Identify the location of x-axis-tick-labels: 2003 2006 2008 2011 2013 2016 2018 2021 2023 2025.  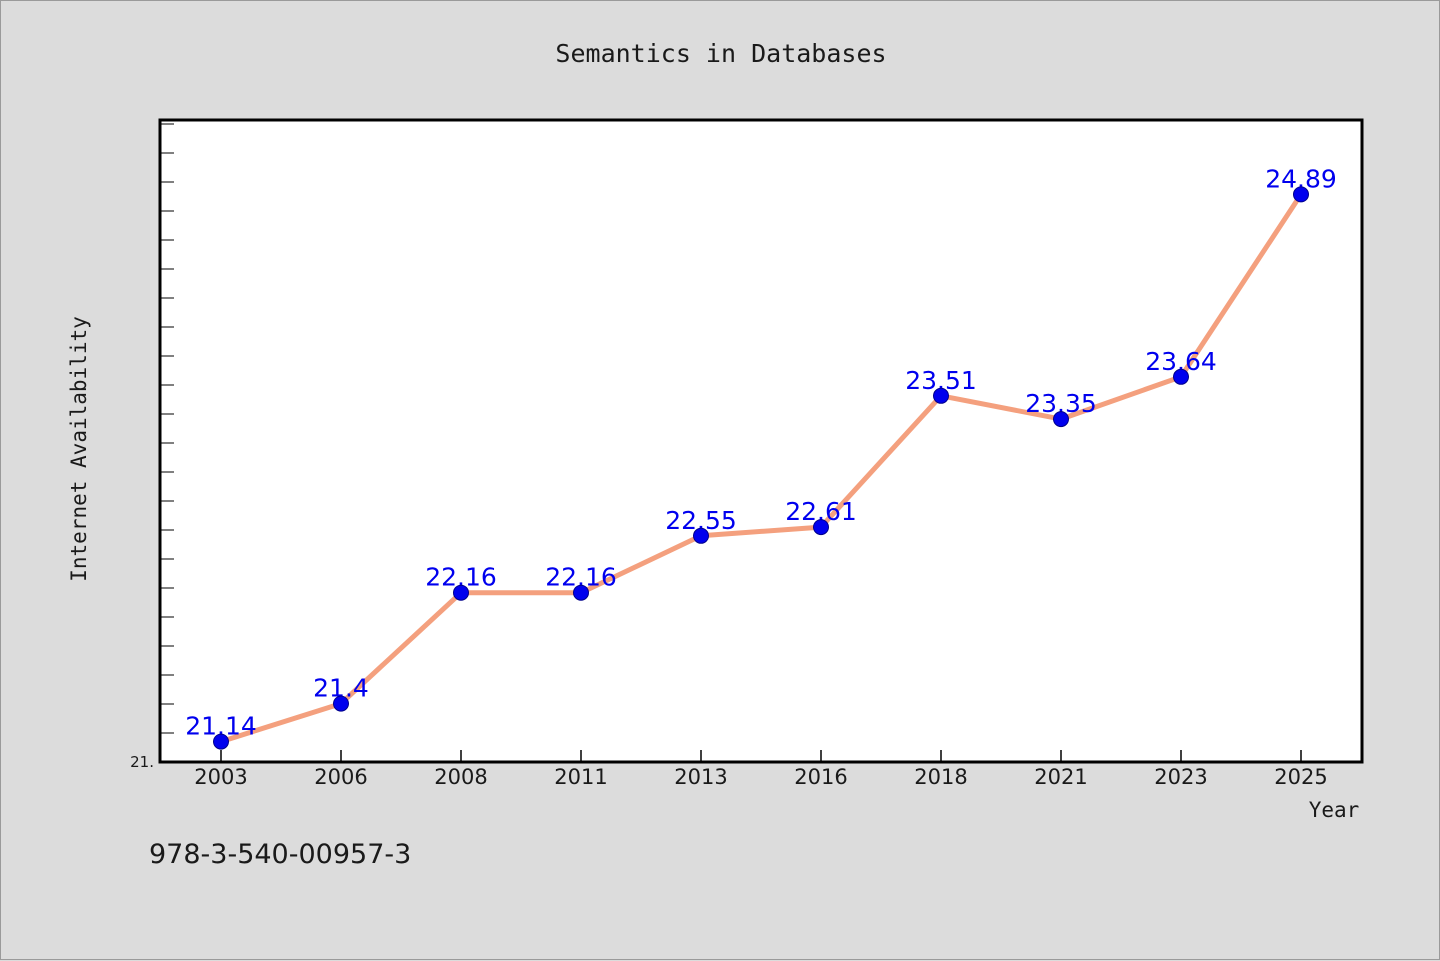
(760, 777).